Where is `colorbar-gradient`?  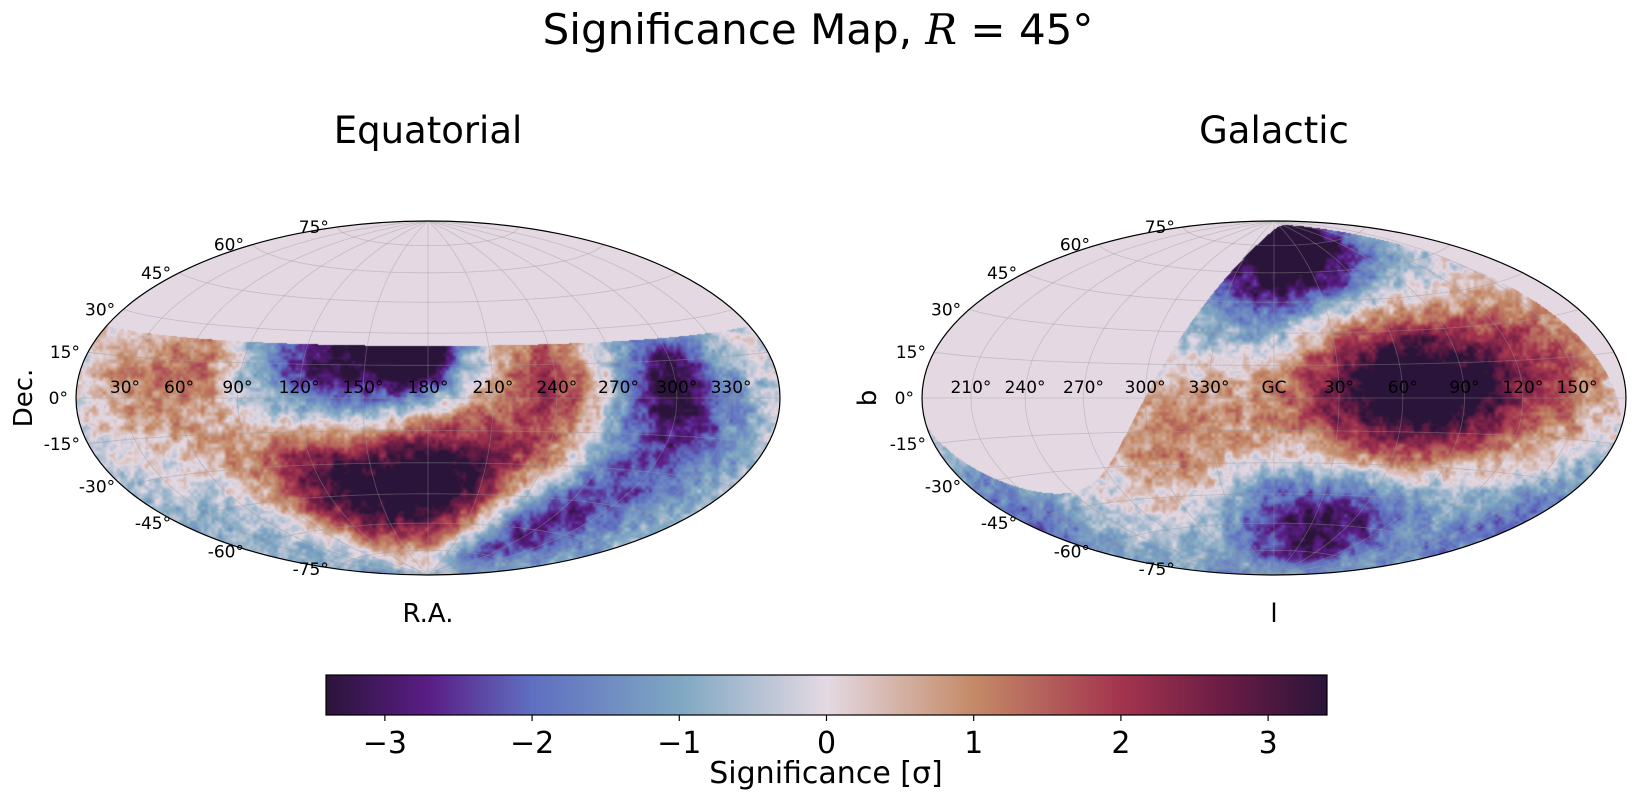 colorbar-gradient is located at coordinates (826, 695).